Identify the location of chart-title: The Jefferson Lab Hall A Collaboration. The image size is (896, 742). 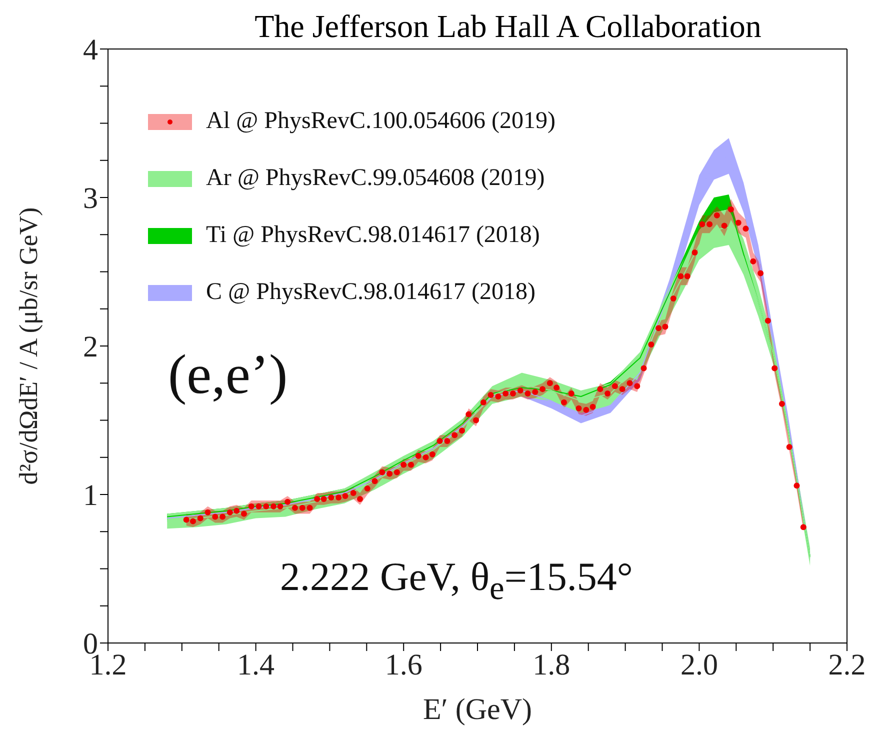
(508, 26).